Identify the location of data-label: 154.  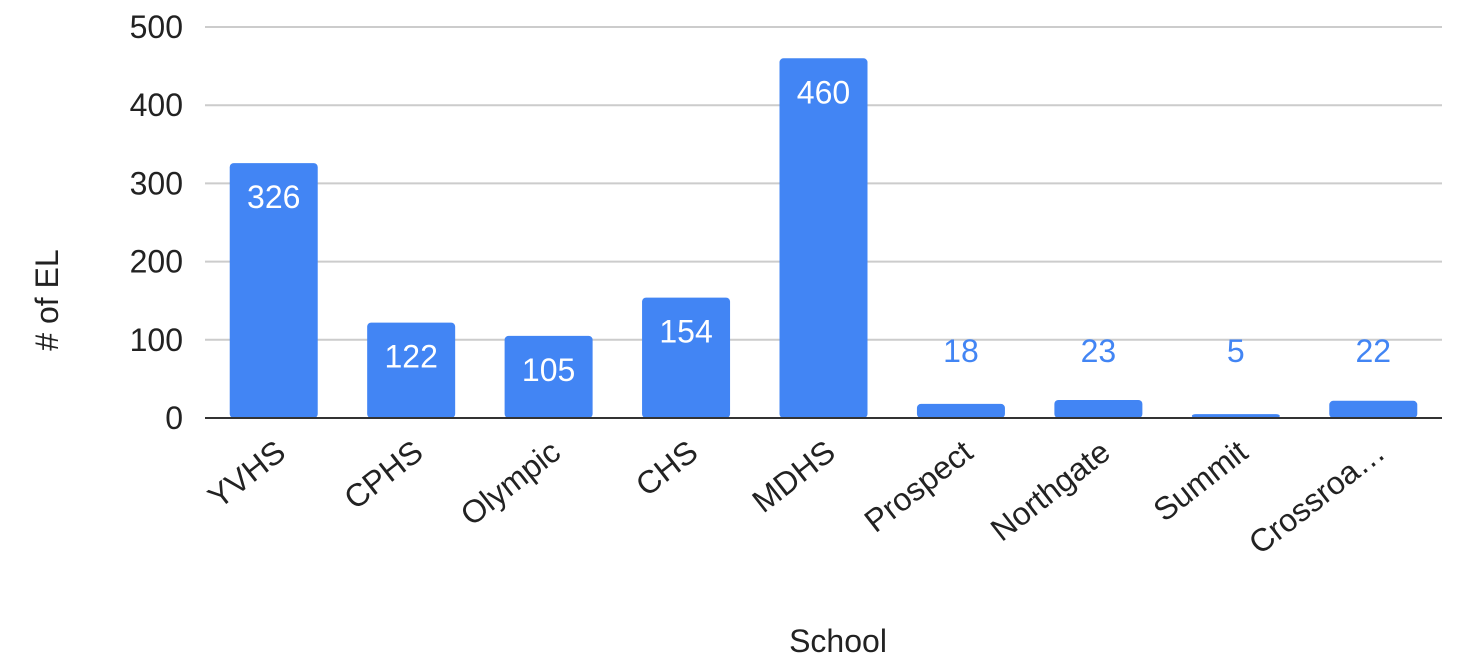
(685, 332).